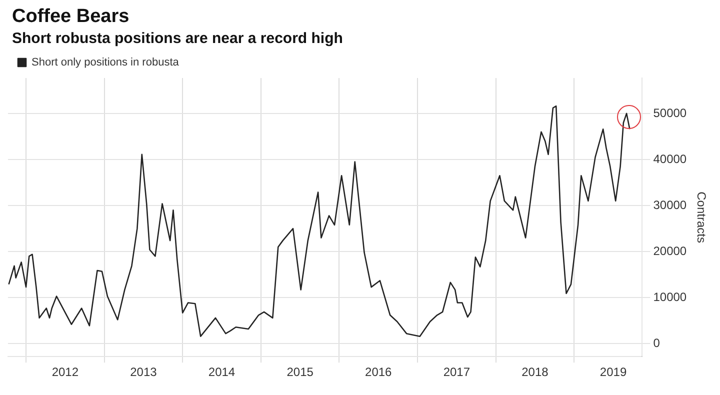  What do you see at coordinates (670, 297) in the screenshot?
I see `y-tick-label: 10000` at bounding box center [670, 297].